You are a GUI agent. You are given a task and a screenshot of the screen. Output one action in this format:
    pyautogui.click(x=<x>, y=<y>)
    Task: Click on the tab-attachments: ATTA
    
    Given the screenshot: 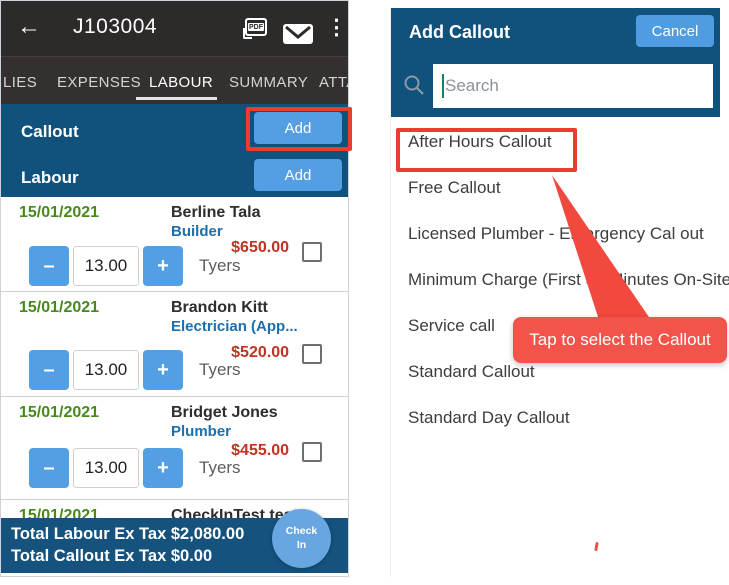 What is the action you would take?
    pyautogui.click(x=333, y=82)
    